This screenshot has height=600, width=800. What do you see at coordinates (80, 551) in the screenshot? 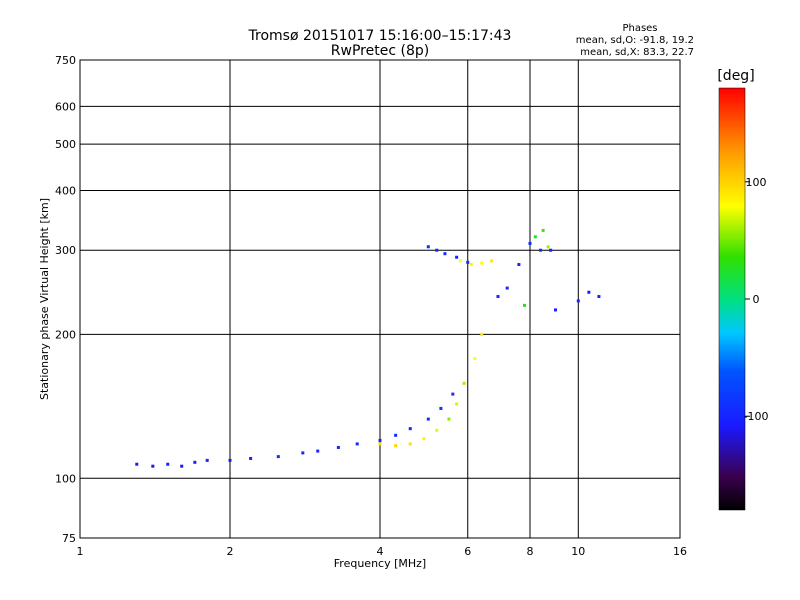
I see `x-tick-label: 1` at bounding box center [80, 551].